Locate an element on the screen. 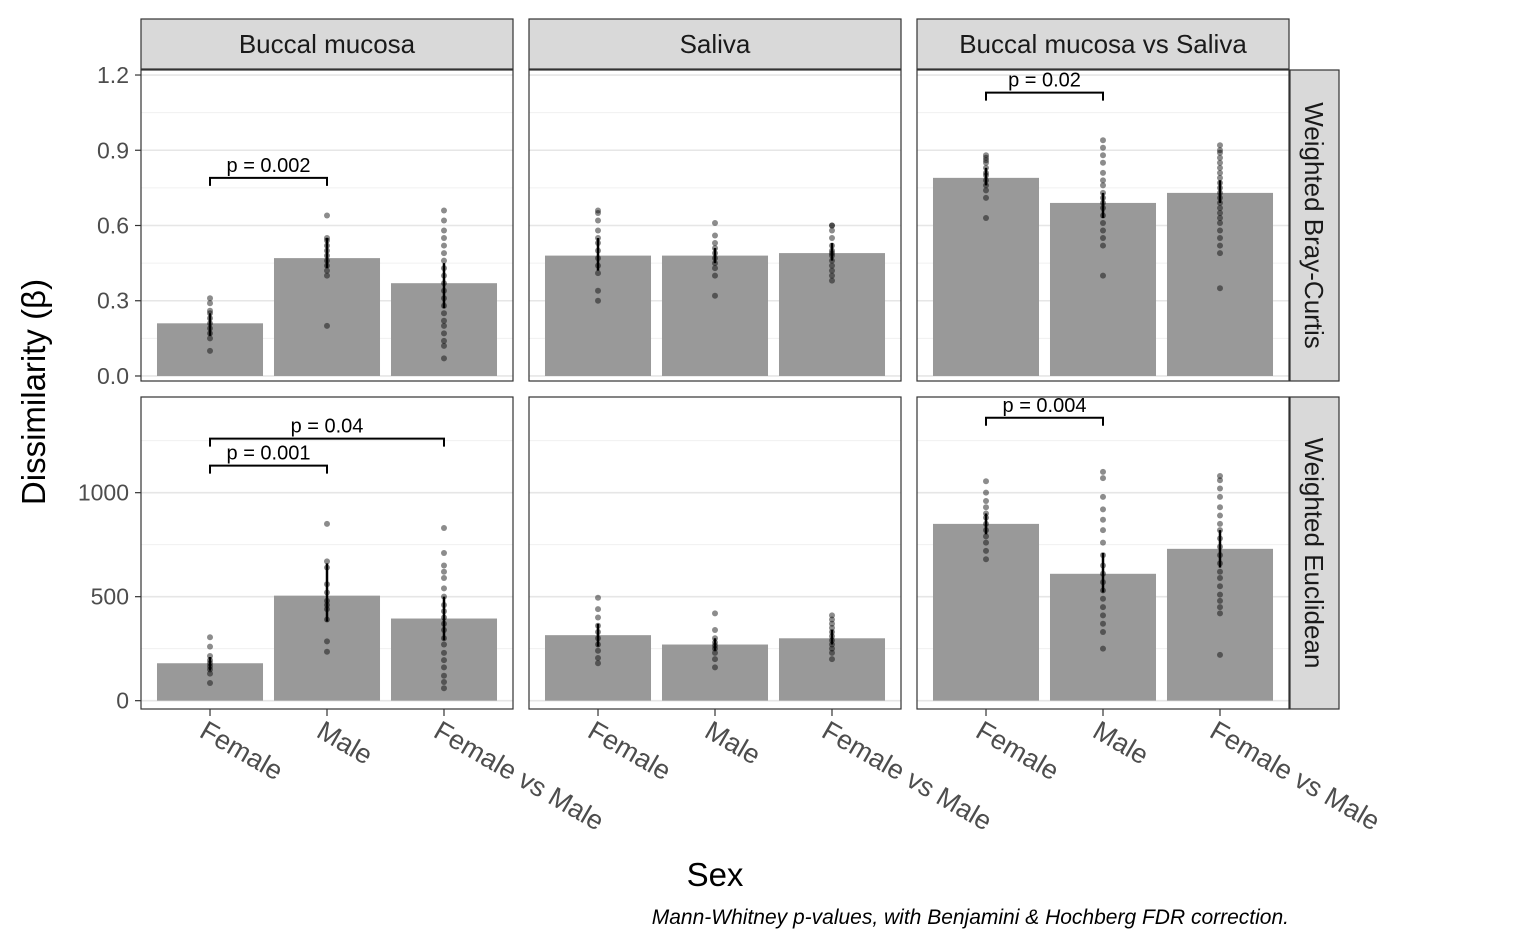 This screenshot has width=1536, height=949. p-value-label: p = 0.02 is located at coordinates (1044, 81).